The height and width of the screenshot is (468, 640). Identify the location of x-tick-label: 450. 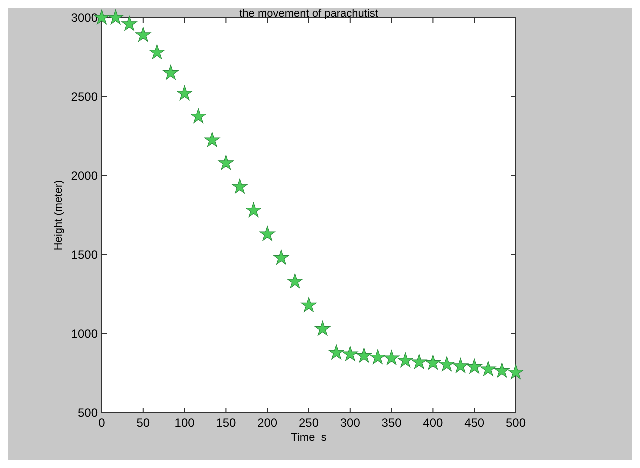
(474, 423).